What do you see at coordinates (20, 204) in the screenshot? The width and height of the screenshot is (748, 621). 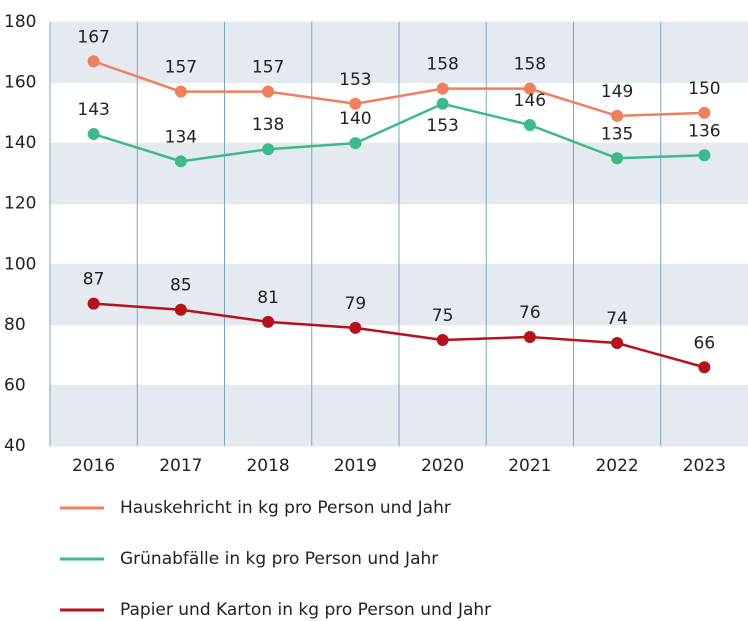 I see `y-tick-label: 120` at bounding box center [20, 204].